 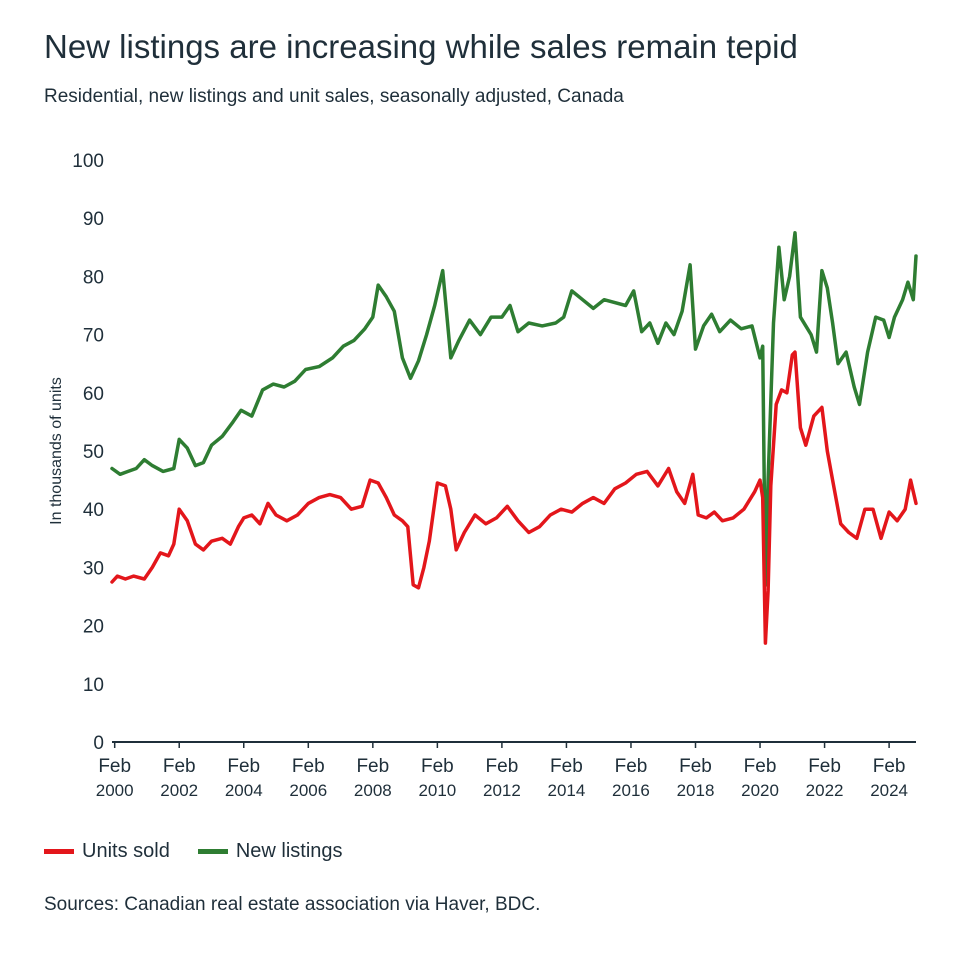 I want to click on x-tick-label-2012: Feb 2012, so click(x=502, y=778).